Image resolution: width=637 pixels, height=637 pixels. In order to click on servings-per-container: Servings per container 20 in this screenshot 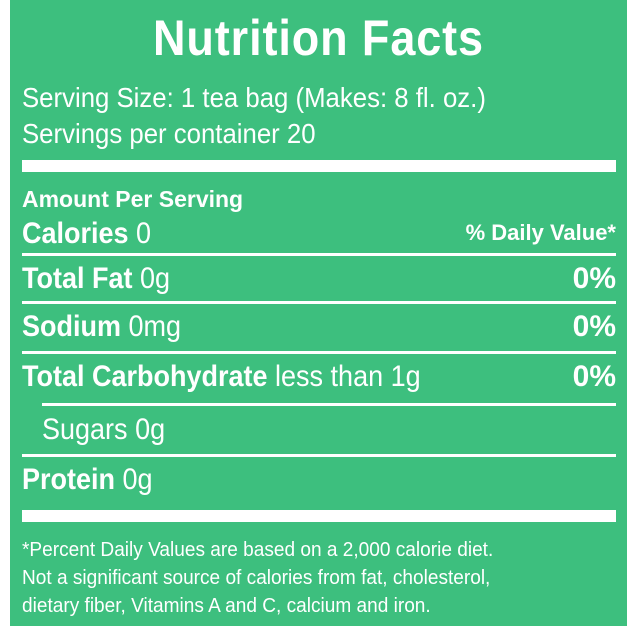, I will do `click(169, 133)`.